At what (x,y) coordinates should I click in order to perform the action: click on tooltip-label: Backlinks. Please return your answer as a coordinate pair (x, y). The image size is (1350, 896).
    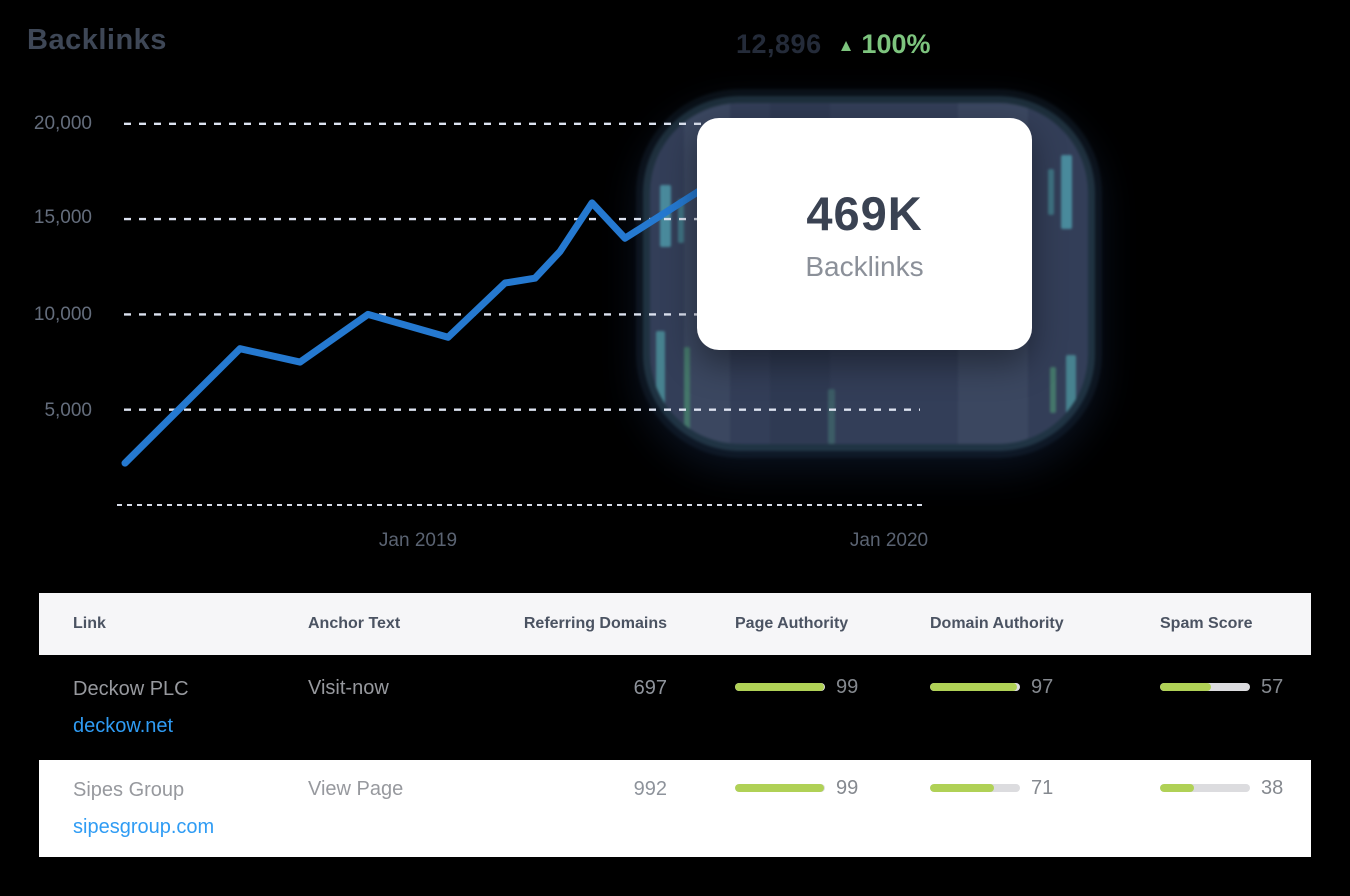
    Looking at the image, I should click on (864, 266).